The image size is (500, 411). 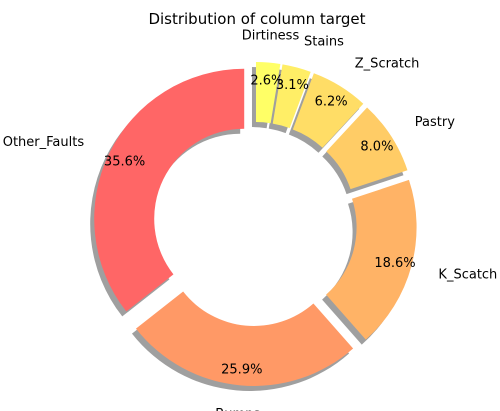 I want to click on category-label-other-faults: Other_Faults, so click(x=44, y=142).